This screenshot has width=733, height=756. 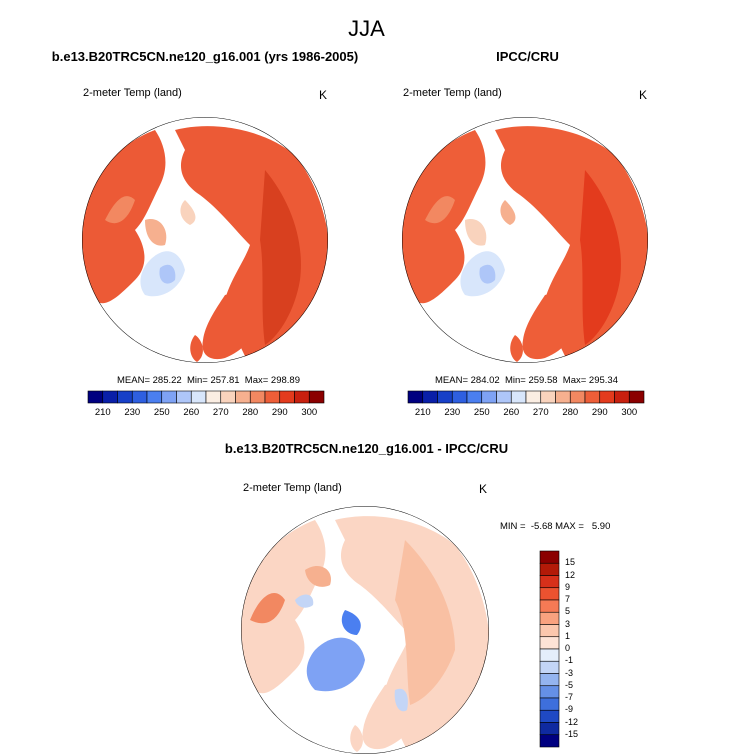 What do you see at coordinates (568, 648) in the screenshot?
I see `colorbar-3-tick-label: 0` at bounding box center [568, 648].